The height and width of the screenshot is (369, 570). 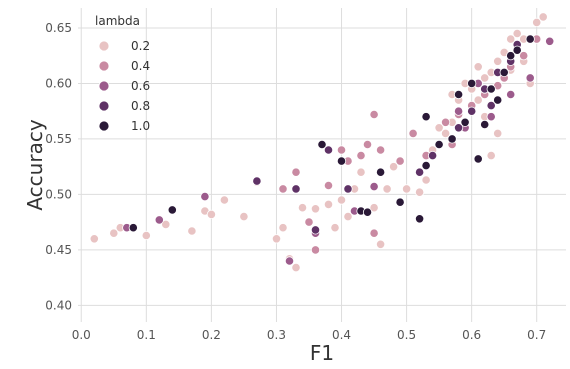 What do you see at coordinates (140, 86) in the screenshot?
I see `legend-label: 0.6` at bounding box center [140, 86].